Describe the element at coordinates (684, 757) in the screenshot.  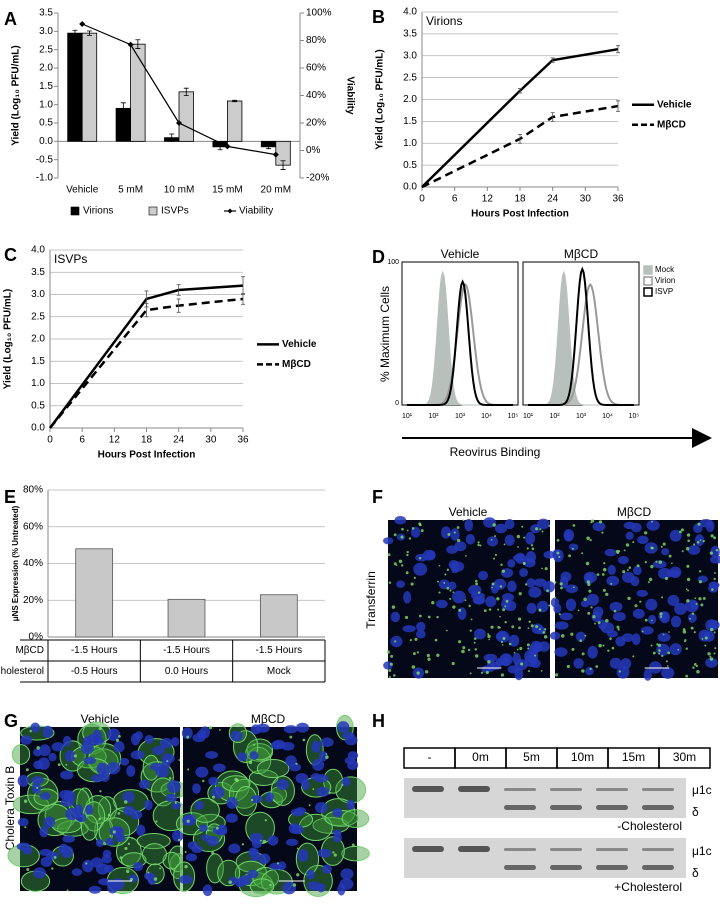
I see `lane-label: 30m` at that location.